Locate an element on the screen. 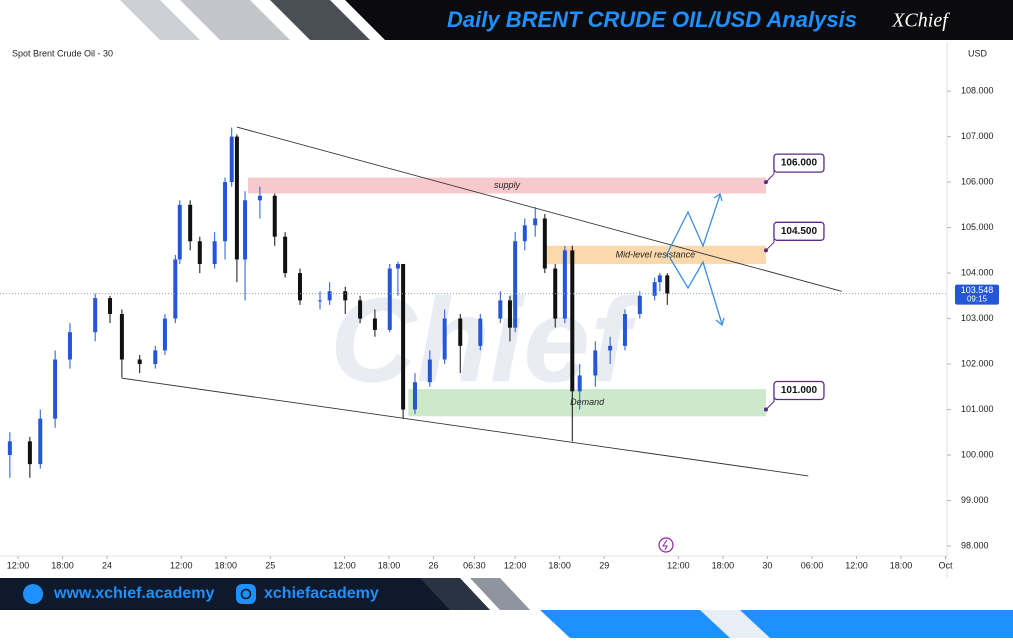 The height and width of the screenshot is (643, 1013). header-band is located at coordinates (679, 20).